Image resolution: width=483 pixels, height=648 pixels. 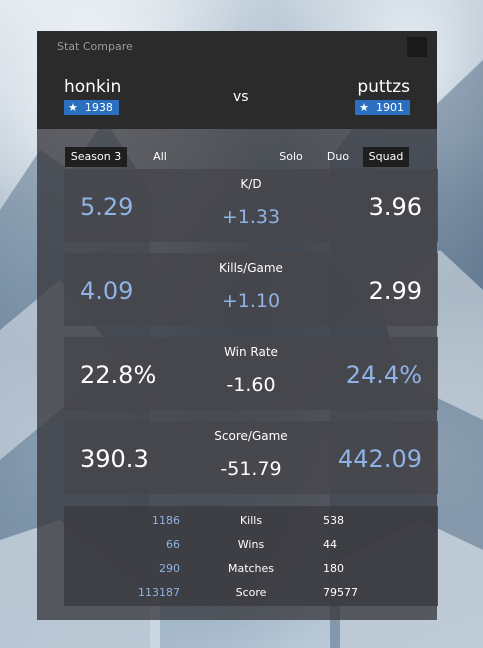 I want to click on summary-label: Score, so click(x=251, y=592).